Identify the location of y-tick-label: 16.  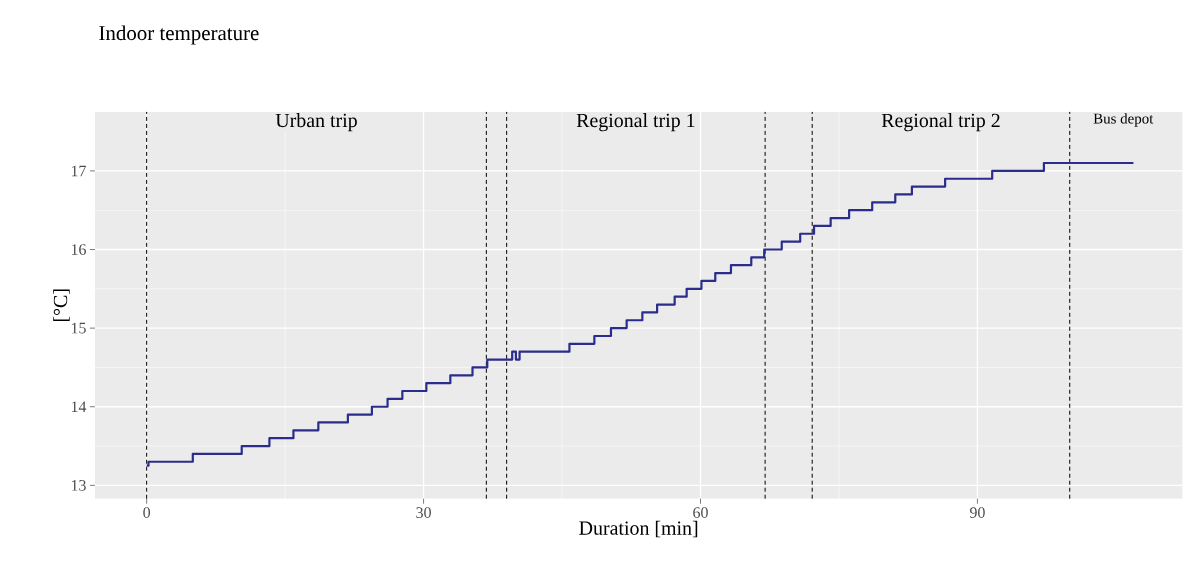
(78, 250).